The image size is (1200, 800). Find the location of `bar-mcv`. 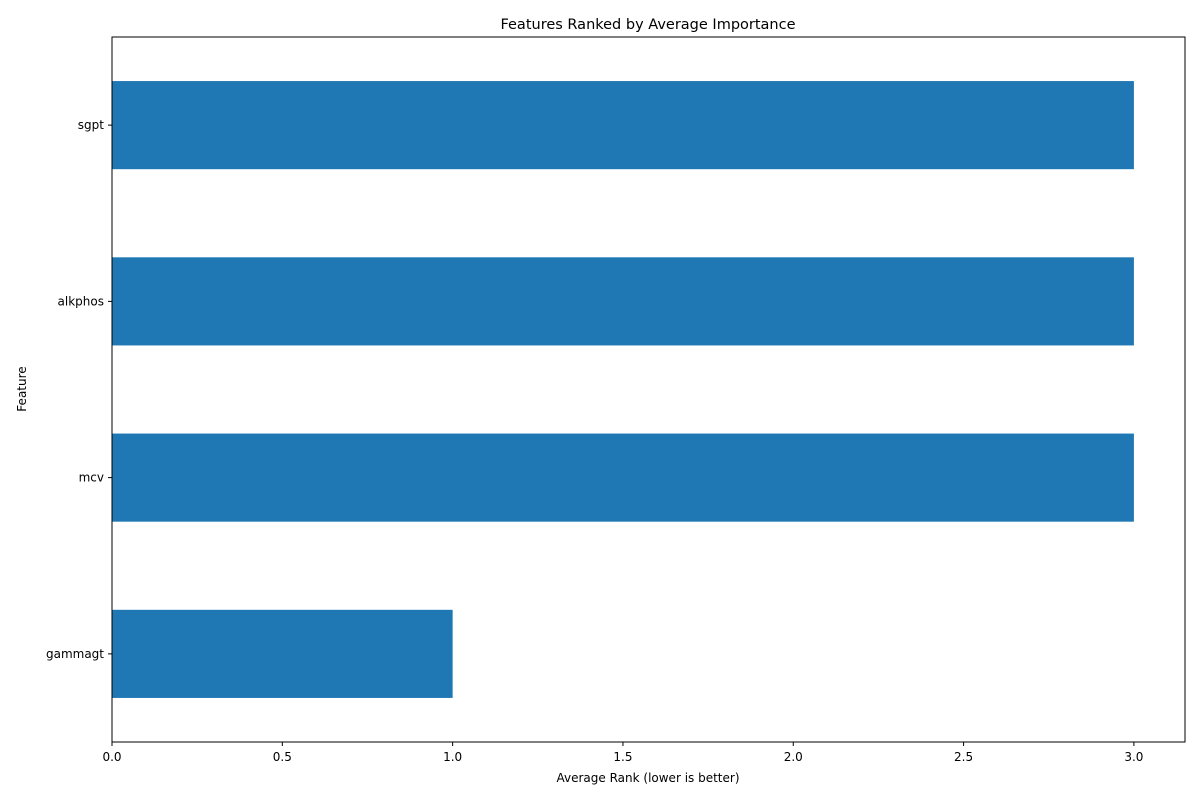

bar-mcv is located at coordinates (623, 477).